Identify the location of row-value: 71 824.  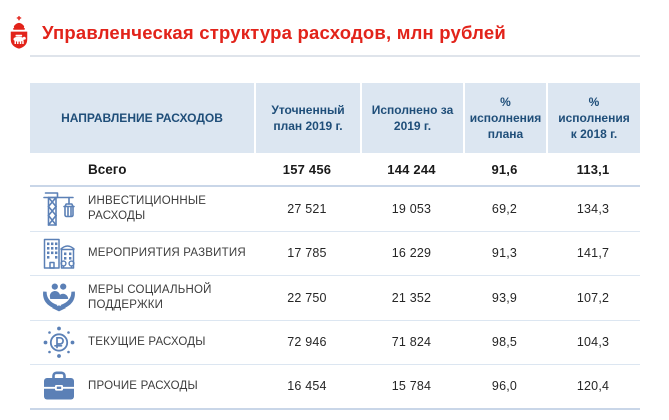
(411, 342).